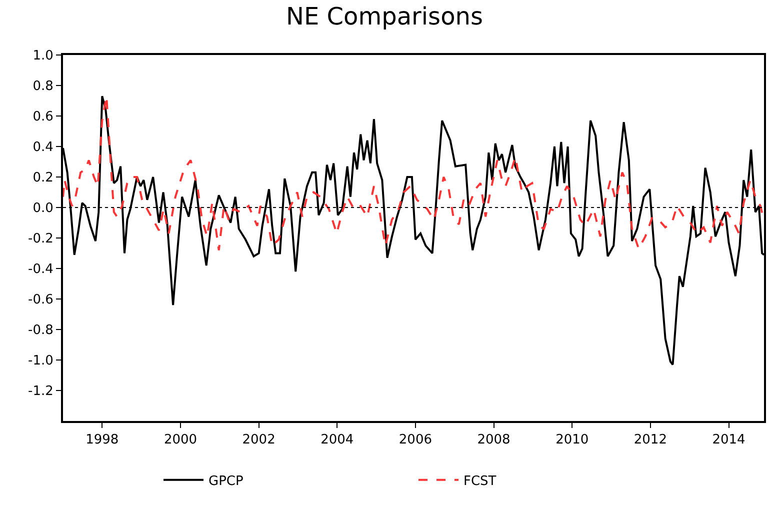 The height and width of the screenshot is (505, 769). What do you see at coordinates (729, 440) in the screenshot?
I see `x-tick-label: 2014` at bounding box center [729, 440].